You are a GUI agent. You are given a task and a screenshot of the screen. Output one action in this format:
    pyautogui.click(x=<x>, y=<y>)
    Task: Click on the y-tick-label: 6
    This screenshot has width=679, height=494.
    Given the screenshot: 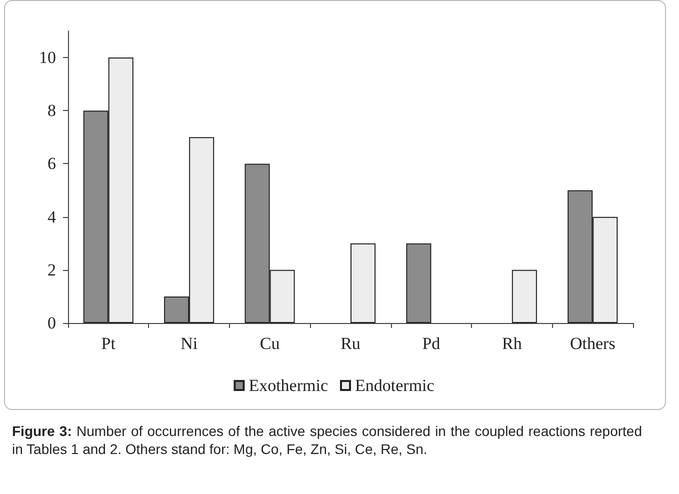 What is the action you would take?
    pyautogui.click(x=52, y=164)
    